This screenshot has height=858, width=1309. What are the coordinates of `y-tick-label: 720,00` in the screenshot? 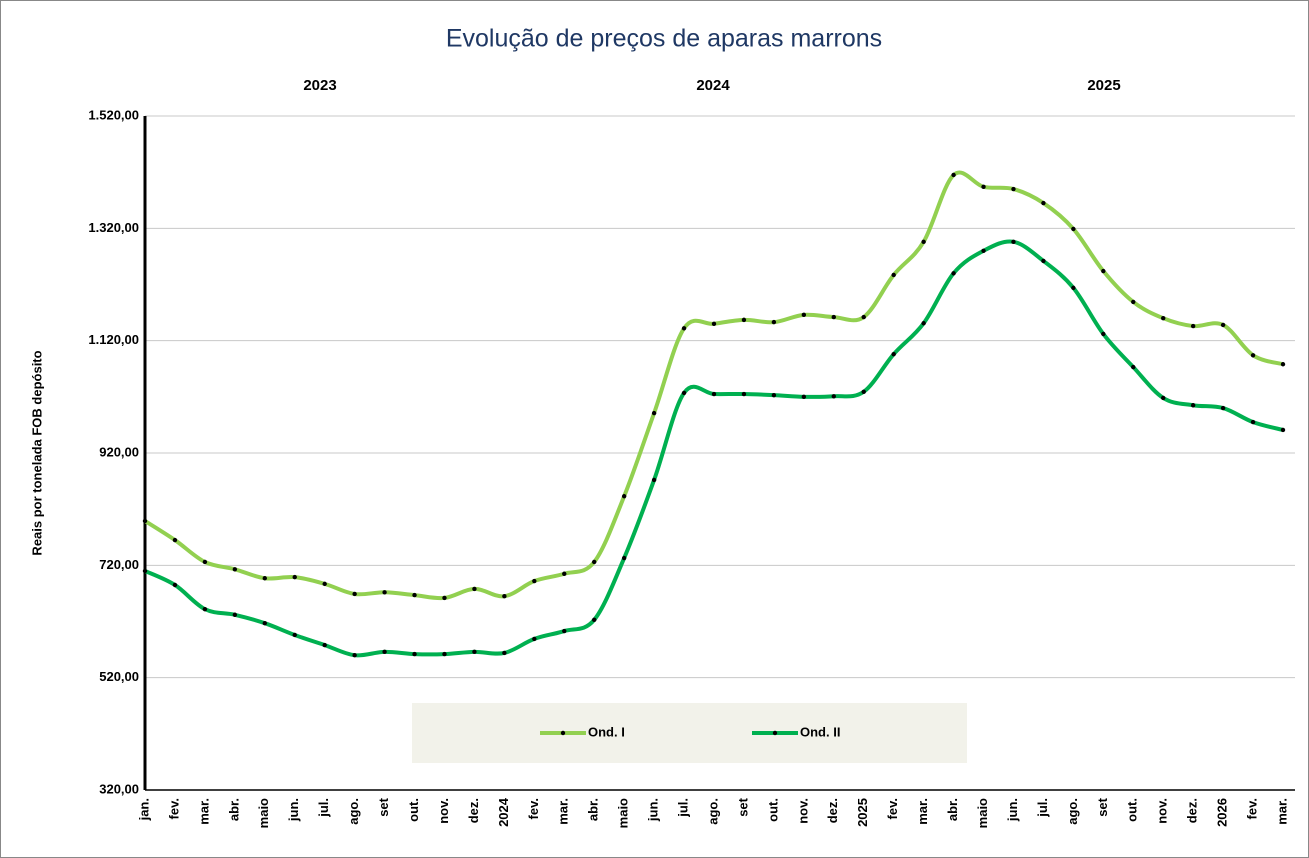 It's located at (119, 564).